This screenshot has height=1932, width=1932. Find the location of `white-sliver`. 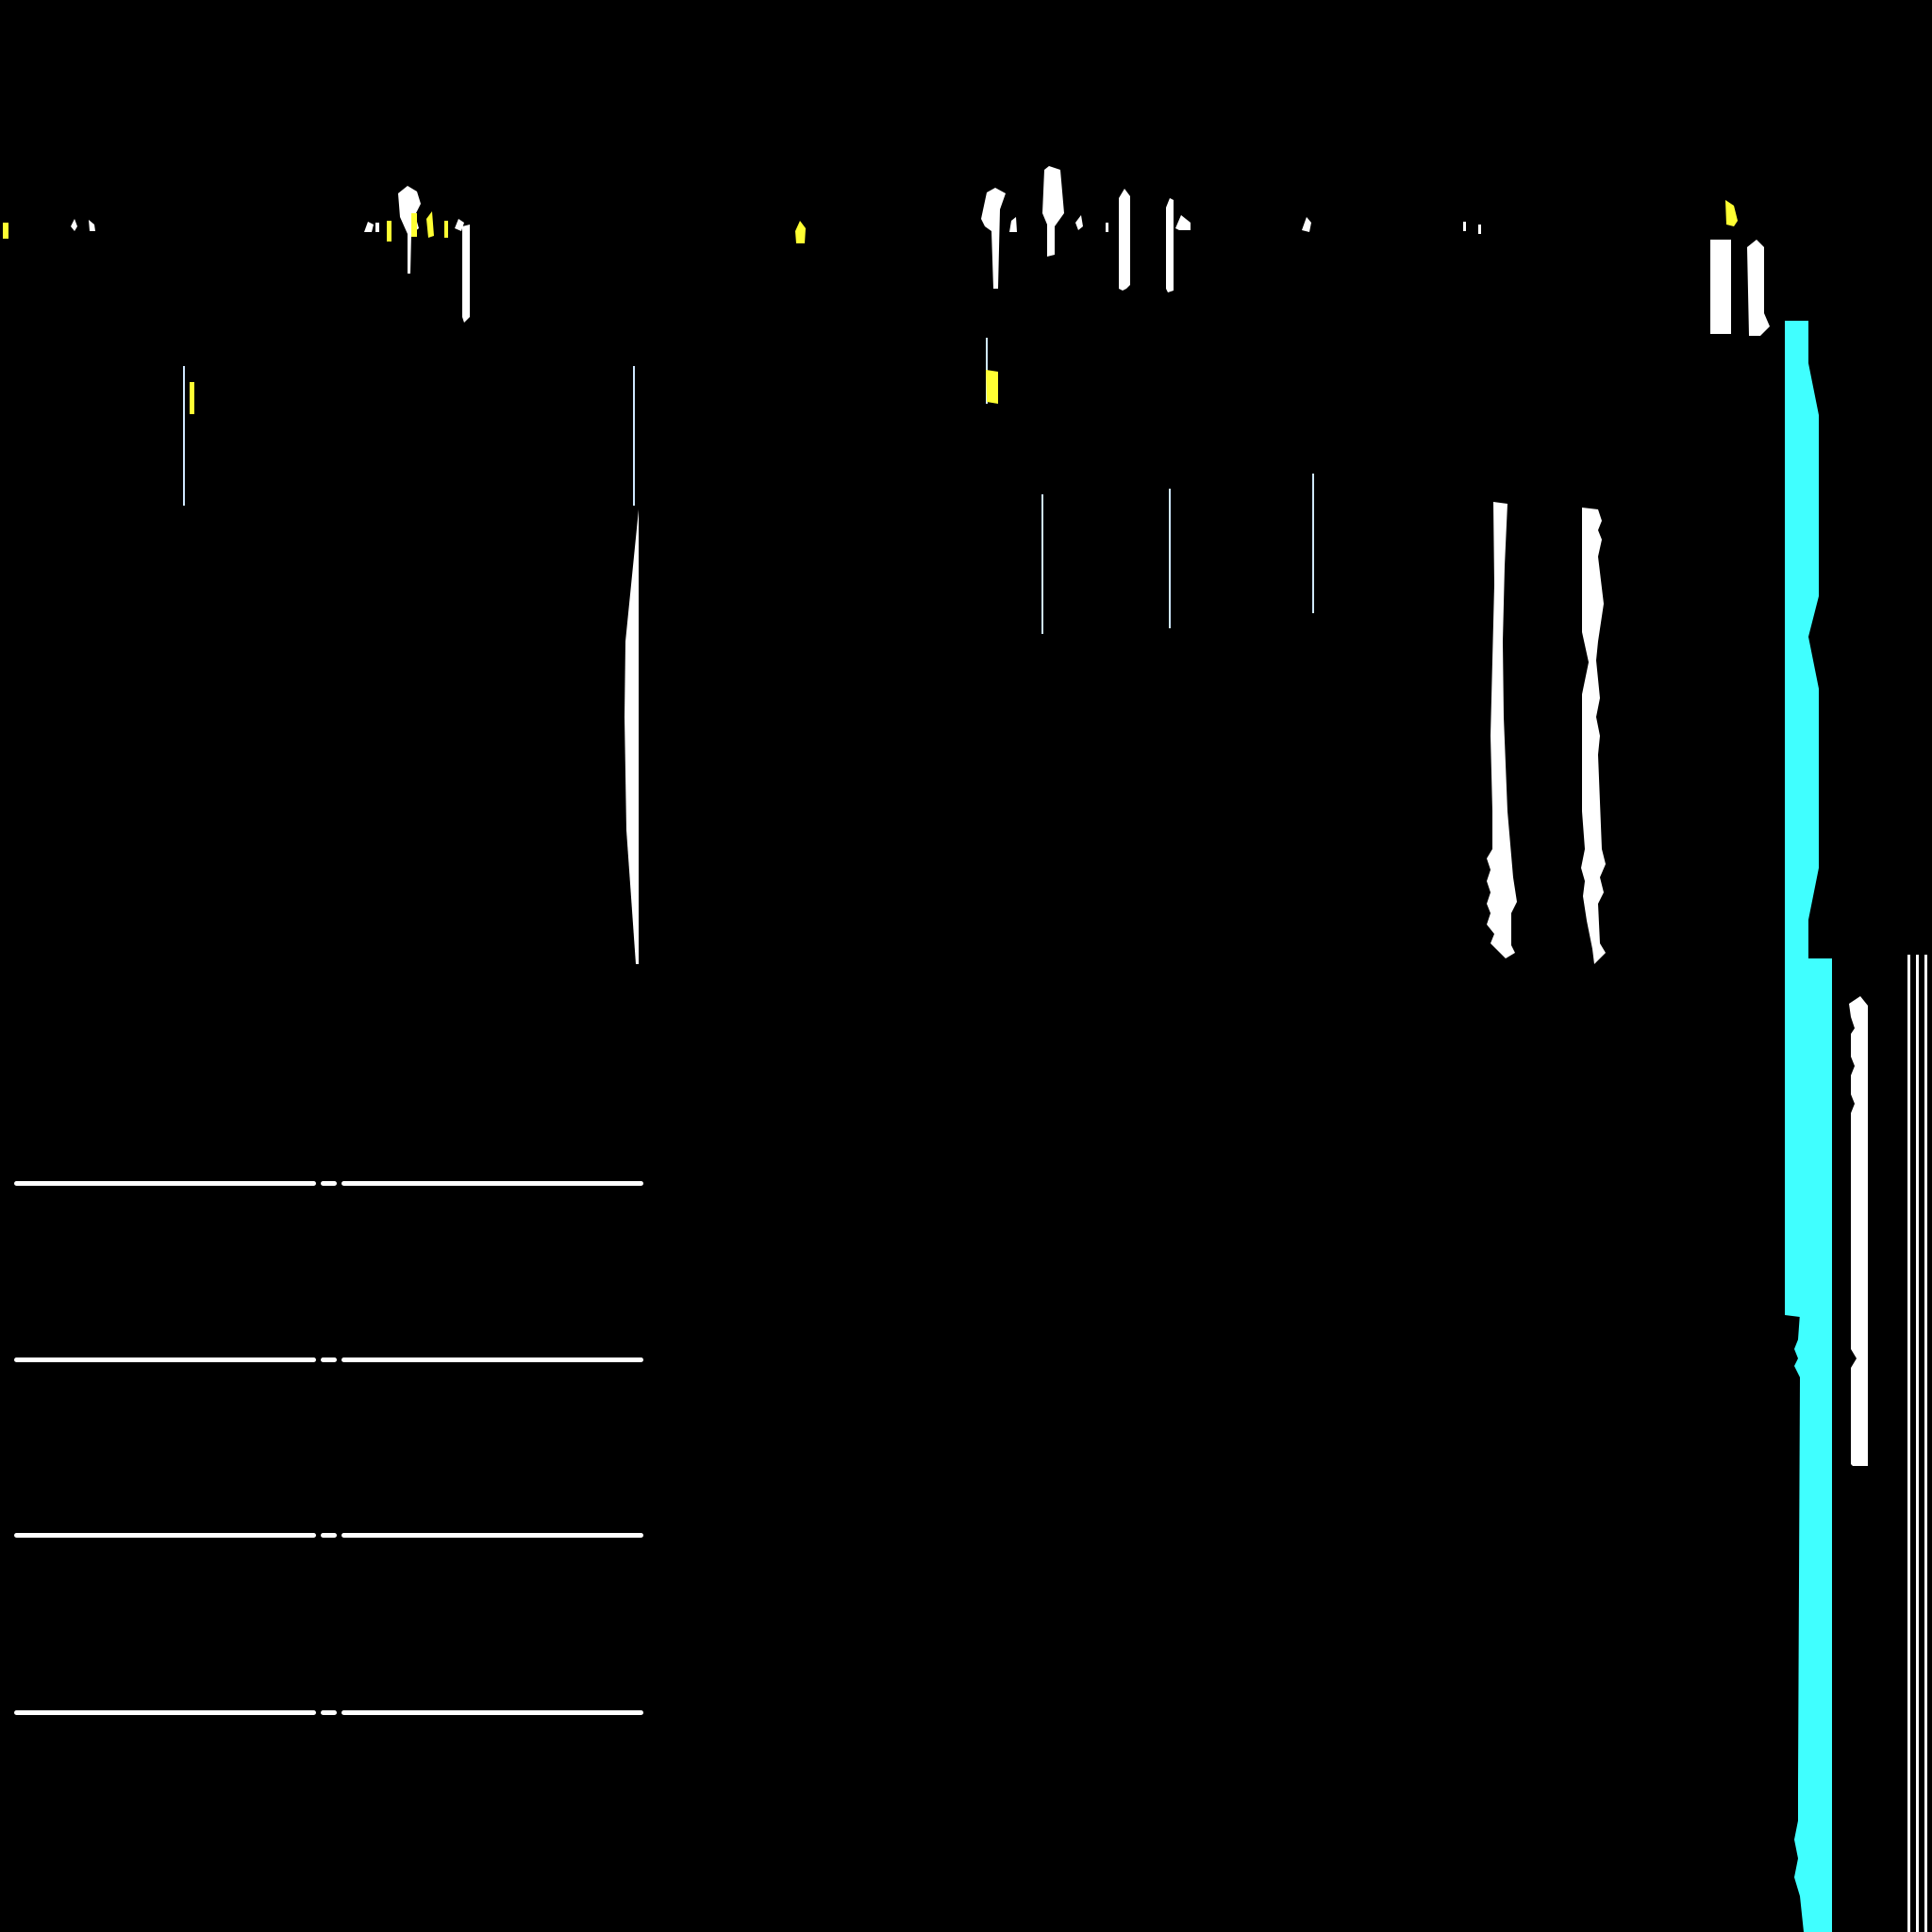

white-sliver is located at coordinates (632, 736).